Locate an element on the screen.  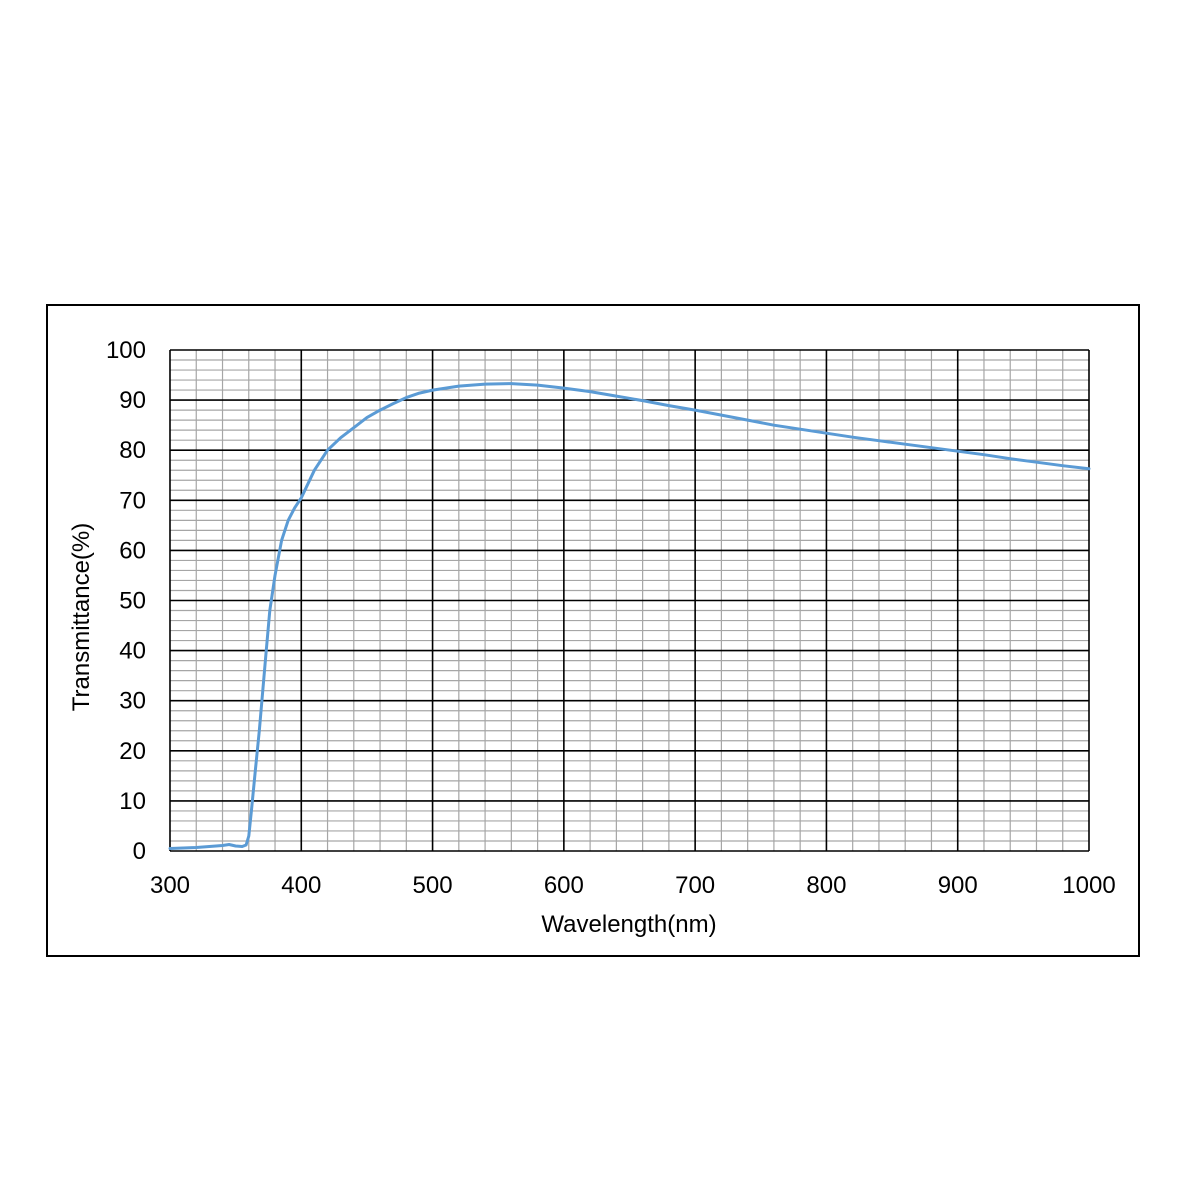
x-tick-label: 900 is located at coordinates (958, 885).